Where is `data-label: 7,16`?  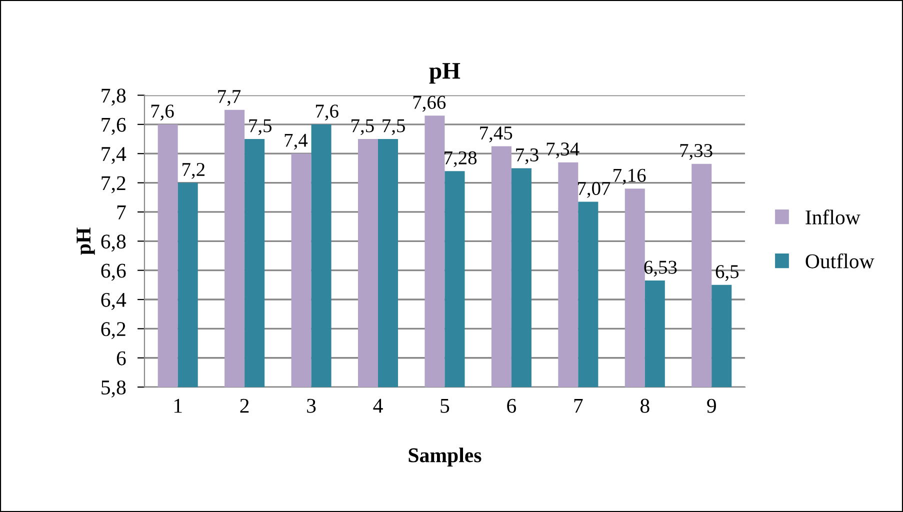
data-label: 7,16 is located at coordinates (630, 176).